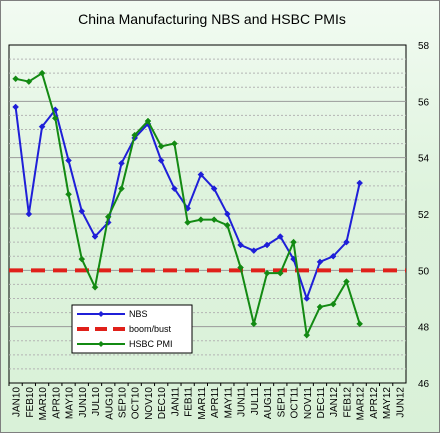  Describe the element at coordinates (361, 404) in the screenshot. I see `x-tick-label: MAR12` at that location.